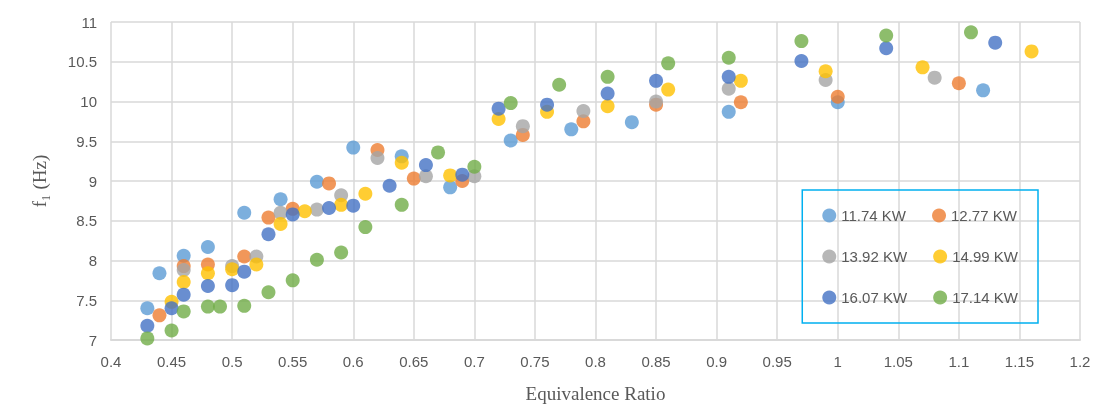 The height and width of the screenshot is (418, 1098). Describe the element at coordinates (92, 181) in the screenshot. I see `y-tick-label: 9` at that location.